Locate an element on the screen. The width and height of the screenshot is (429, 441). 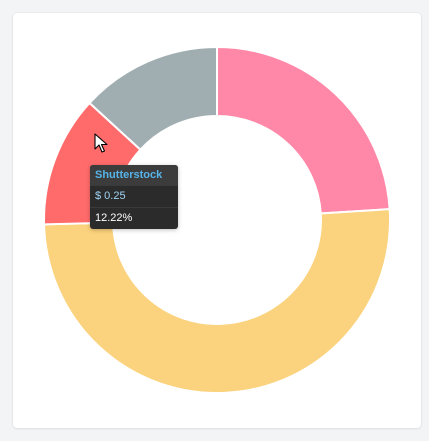
chart-tooltip: Shutterstock $ 0.25 12.22% is located at coordinates (134, 197).